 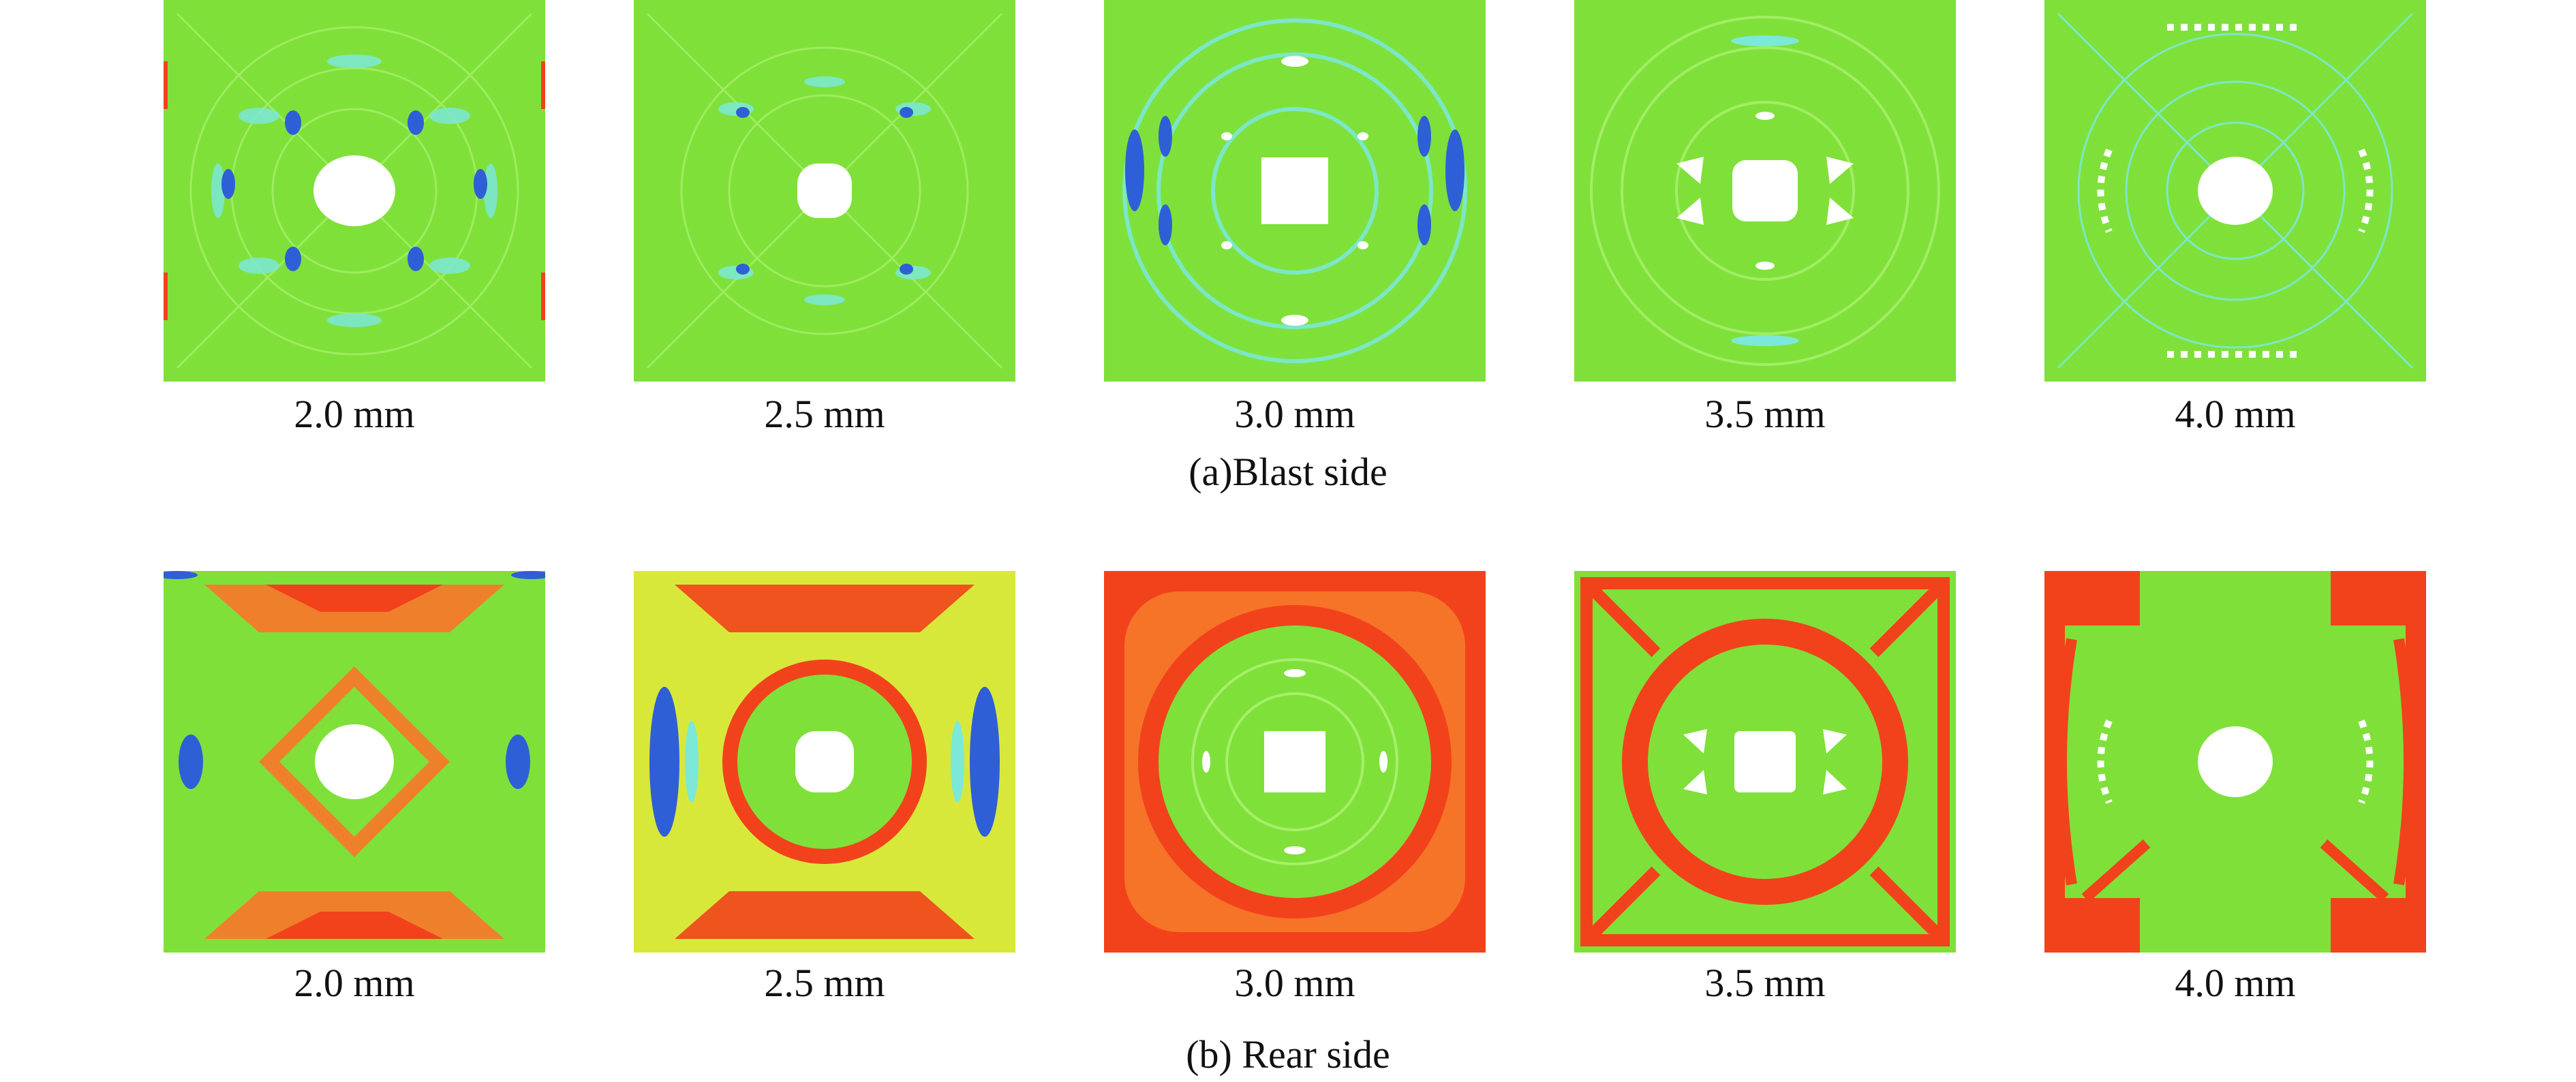 I want to click on panel-label-rear-3-0: 3.0 mm, so click(x=1294, y=983).